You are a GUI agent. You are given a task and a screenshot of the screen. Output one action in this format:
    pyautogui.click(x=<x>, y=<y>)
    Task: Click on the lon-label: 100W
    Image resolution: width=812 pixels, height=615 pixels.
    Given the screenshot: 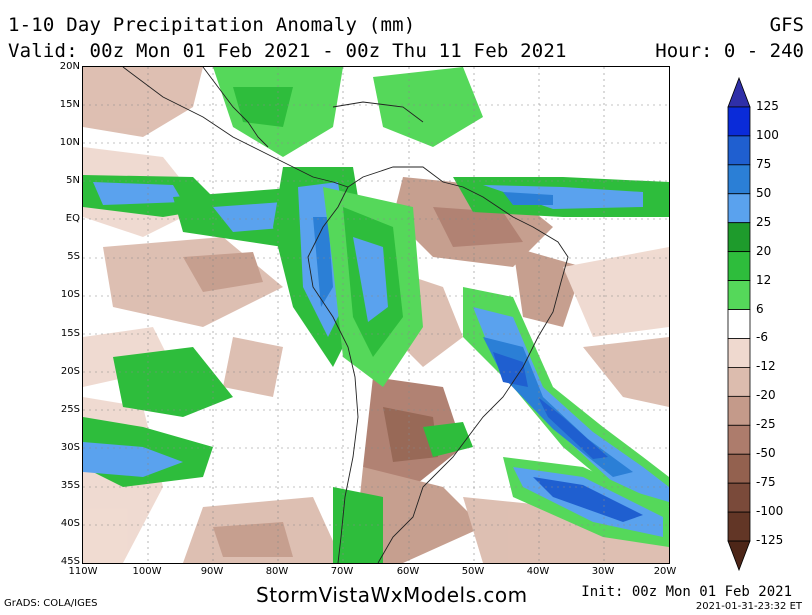 What is the action you would take?
    pyautogui.click(x=147, y=571)
    